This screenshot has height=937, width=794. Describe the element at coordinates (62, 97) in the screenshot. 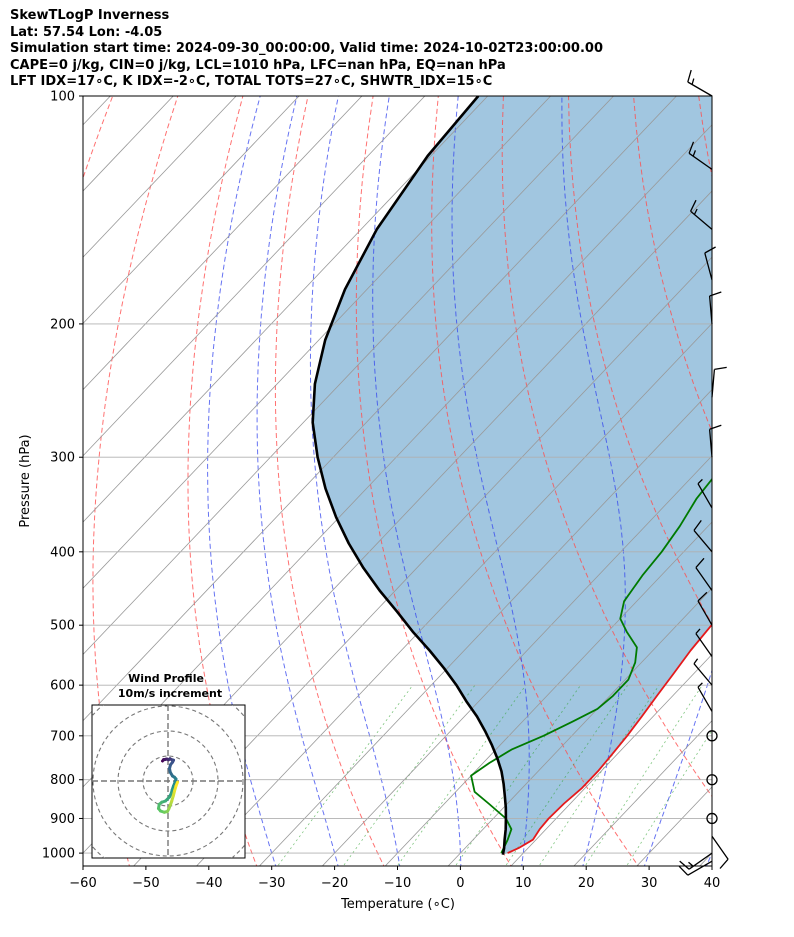

I see `y-tick-label: 100` at that location.